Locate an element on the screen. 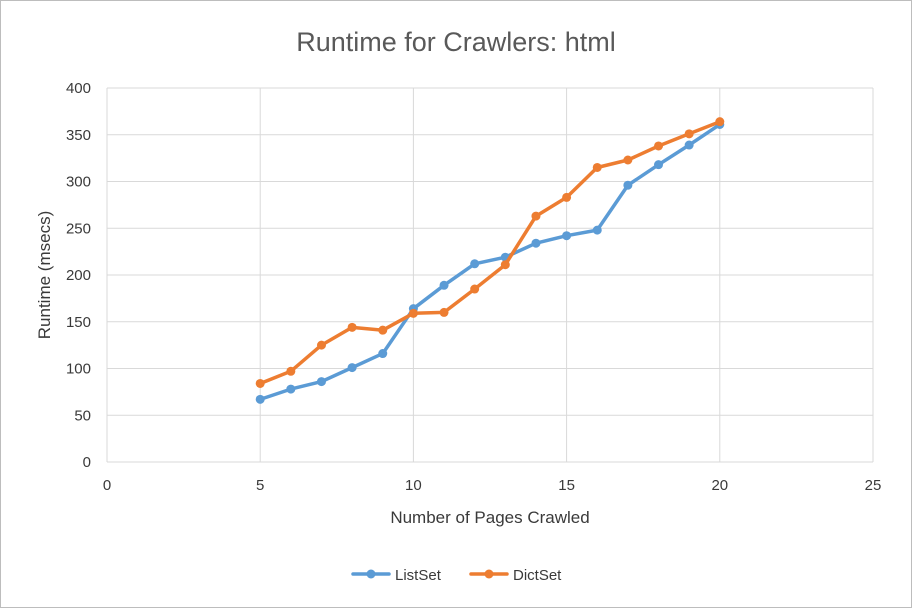  y-tick-label: 300 is located at coordinates (78, 182).